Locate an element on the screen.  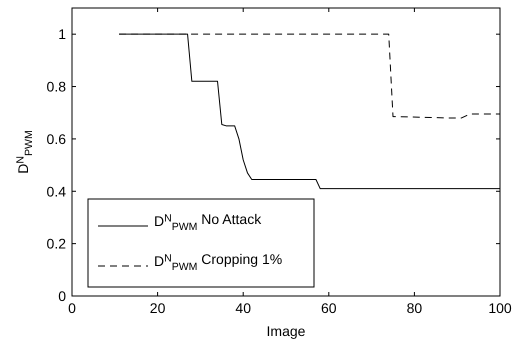
x-tick-label: 0 is located at coordinates (72, 308).